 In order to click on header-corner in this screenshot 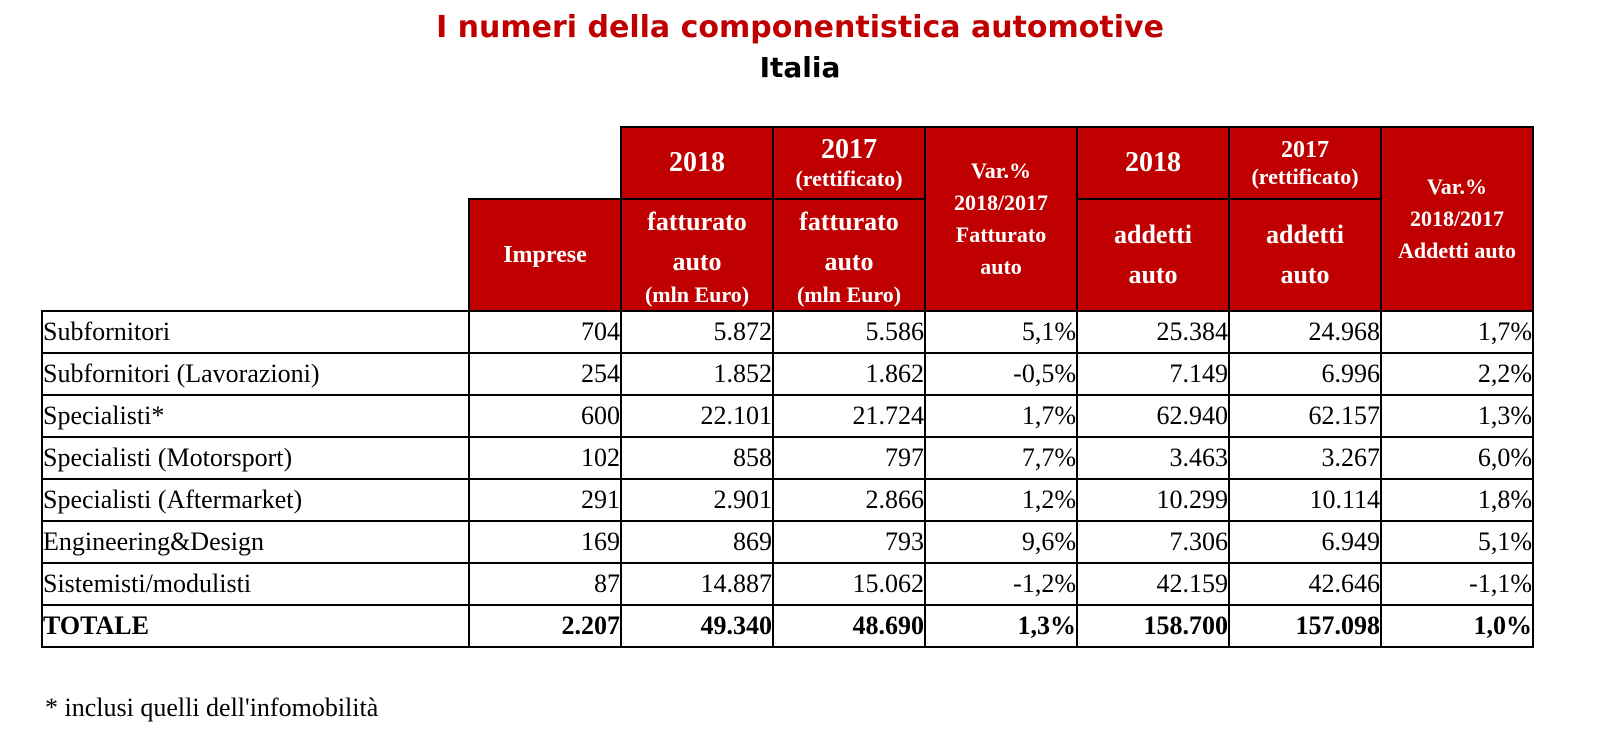, I will do `click(255, 163)`.